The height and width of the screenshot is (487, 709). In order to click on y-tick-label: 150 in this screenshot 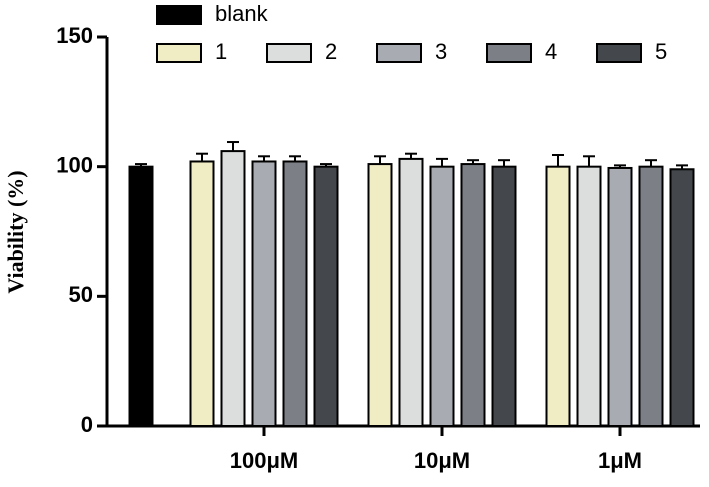, I will do `click(74, 35)`.